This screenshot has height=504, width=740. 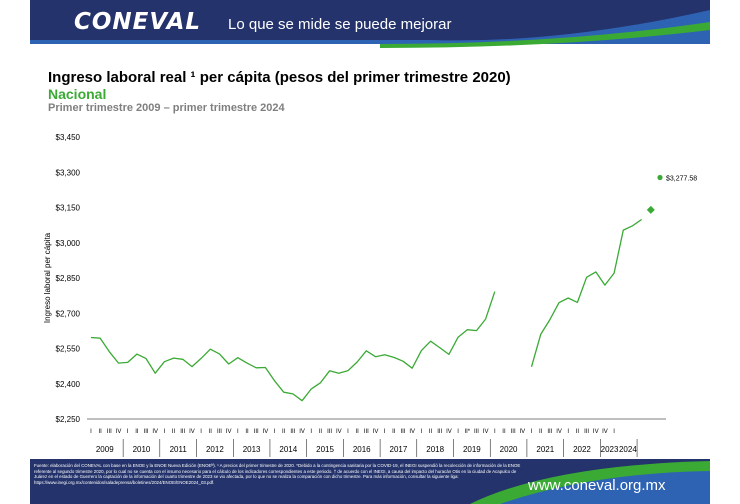 I want to click on year-tick-label: 2012, so click(x=215, y=449).